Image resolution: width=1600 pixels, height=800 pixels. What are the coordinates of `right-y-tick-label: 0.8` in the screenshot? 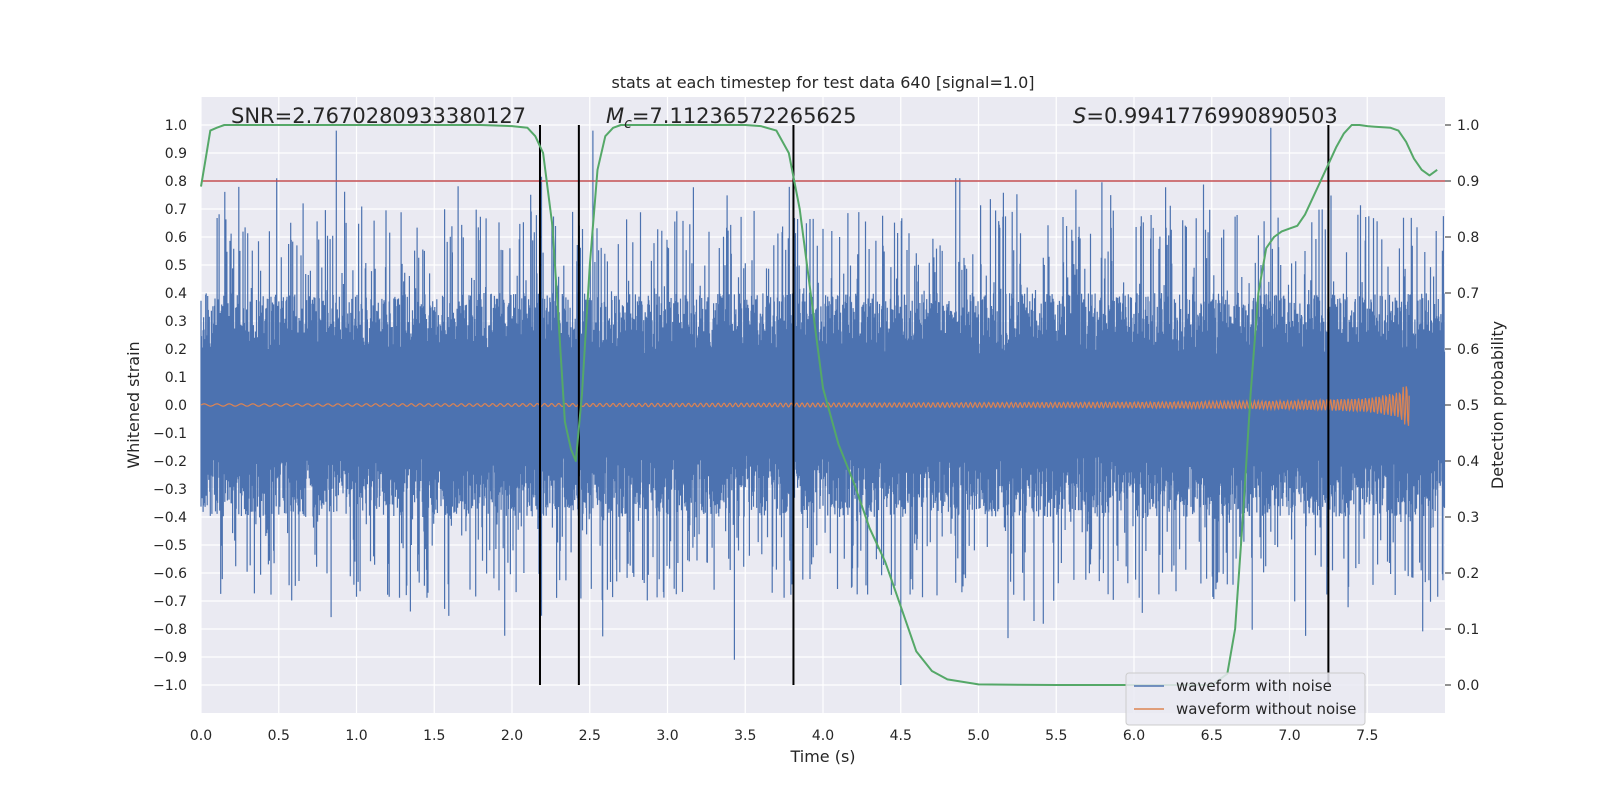 It's located at (1468, 238).